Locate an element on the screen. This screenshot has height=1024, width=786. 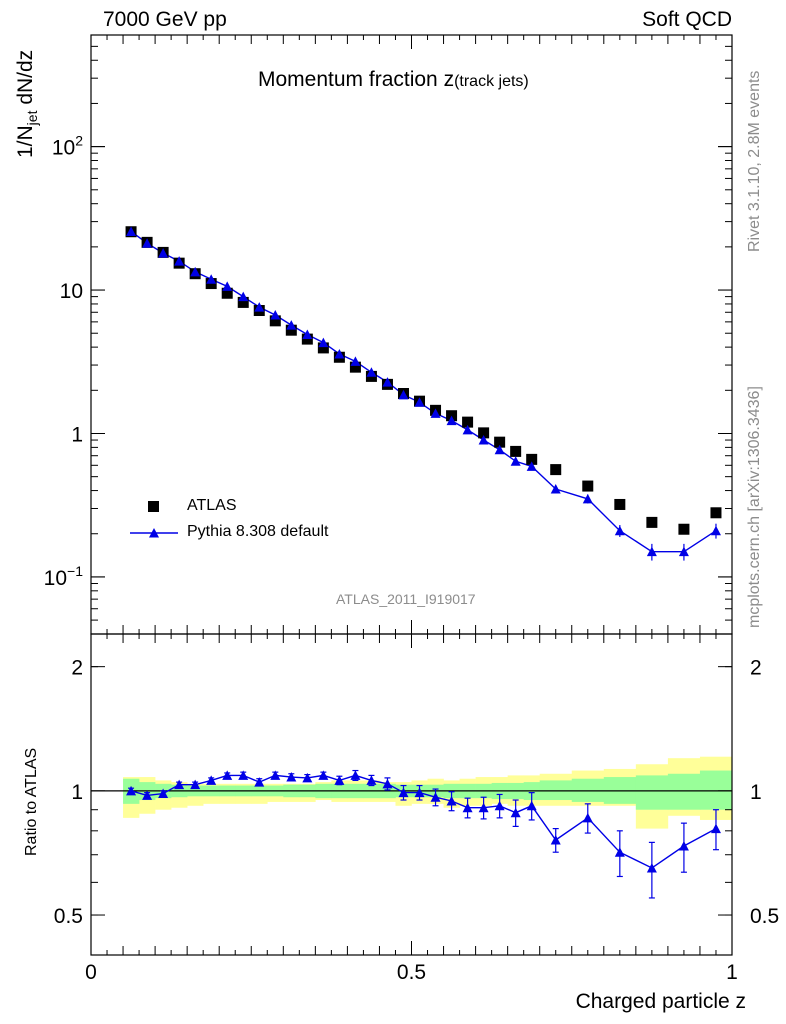
y-tick-label-right-1: 1 is located at coordinates (756, 792).